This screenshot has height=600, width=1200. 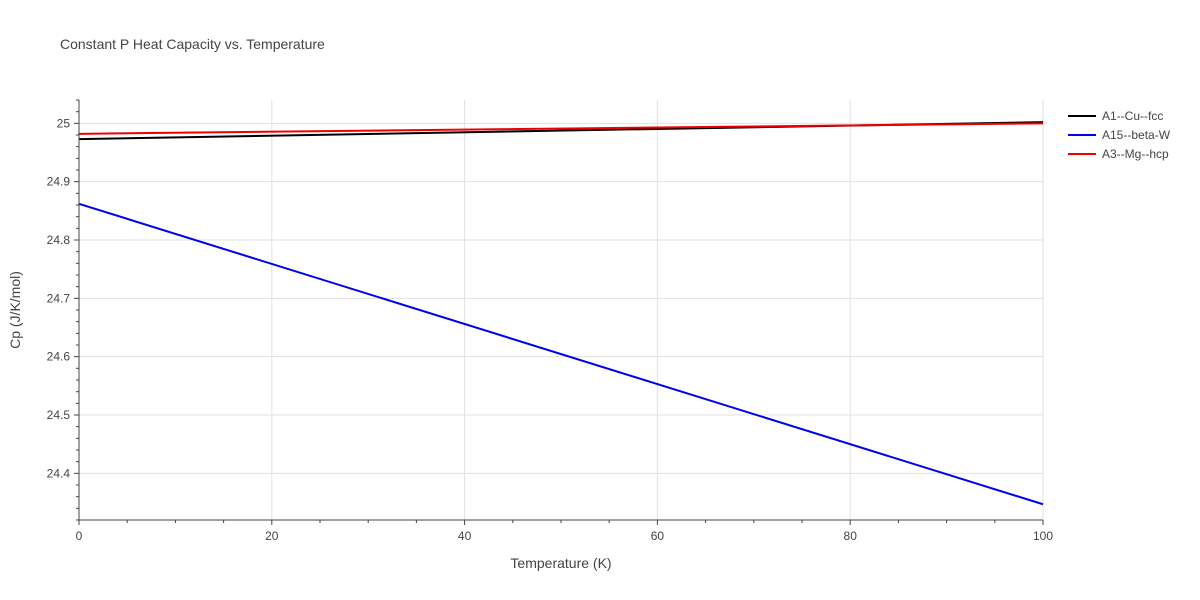 I want to click on x-tick-label: 60, so click(x=658, y=536).